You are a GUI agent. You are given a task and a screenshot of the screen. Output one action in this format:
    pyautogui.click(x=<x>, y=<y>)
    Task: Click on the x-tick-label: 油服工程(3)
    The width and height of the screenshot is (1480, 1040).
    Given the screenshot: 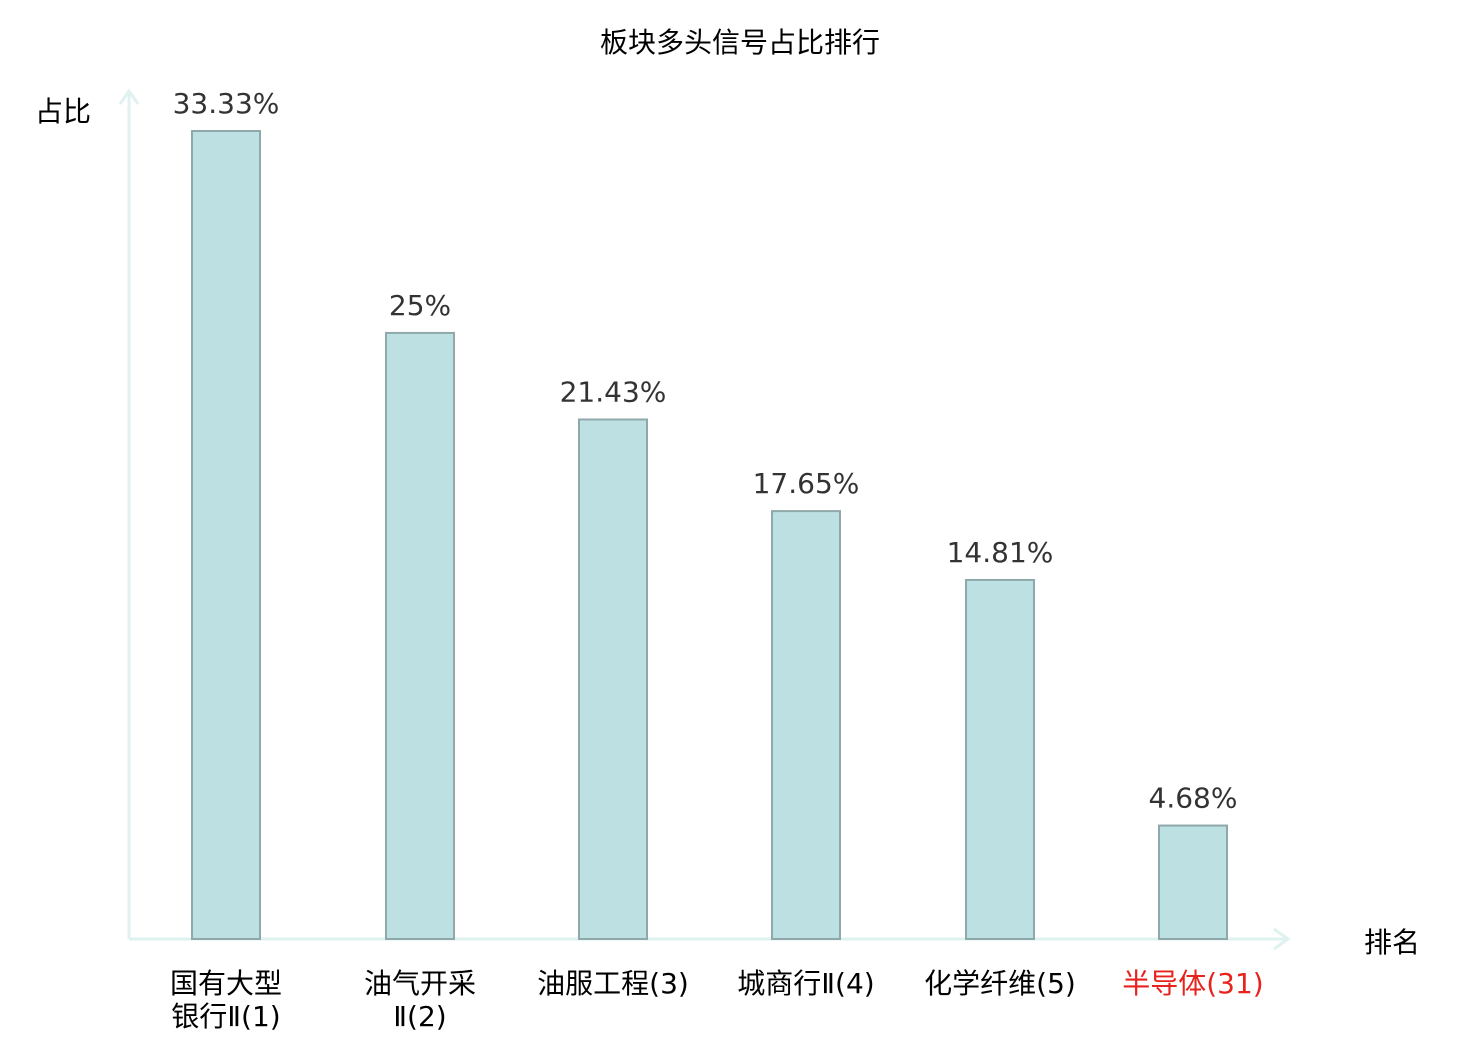 What is the action you would take?
    pyautogui.click(x=613, y=983)
    